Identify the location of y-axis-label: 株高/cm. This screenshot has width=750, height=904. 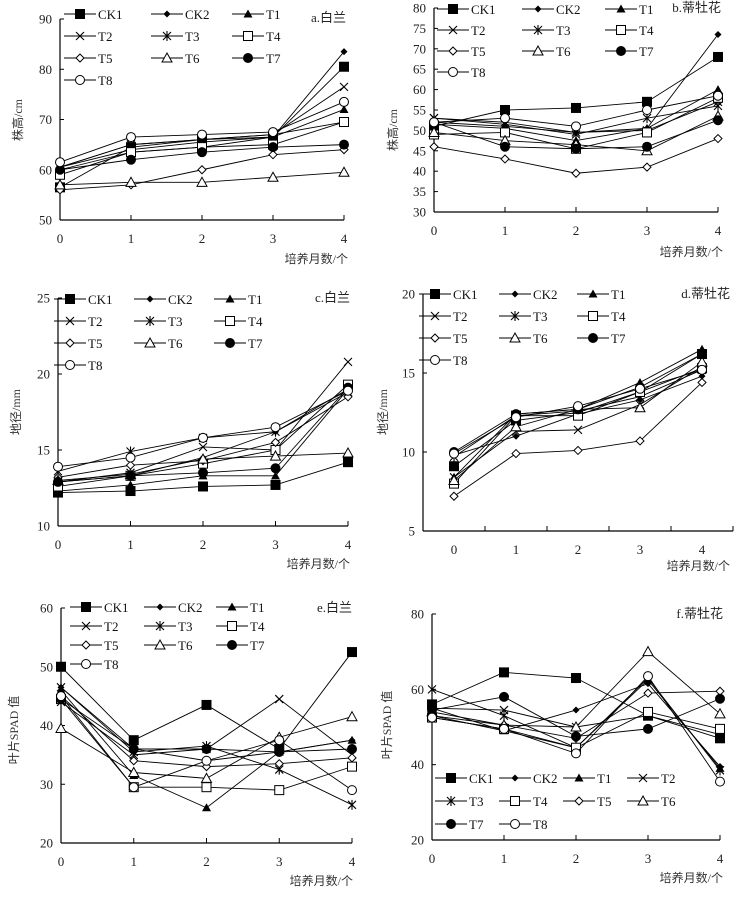
(17, 119).